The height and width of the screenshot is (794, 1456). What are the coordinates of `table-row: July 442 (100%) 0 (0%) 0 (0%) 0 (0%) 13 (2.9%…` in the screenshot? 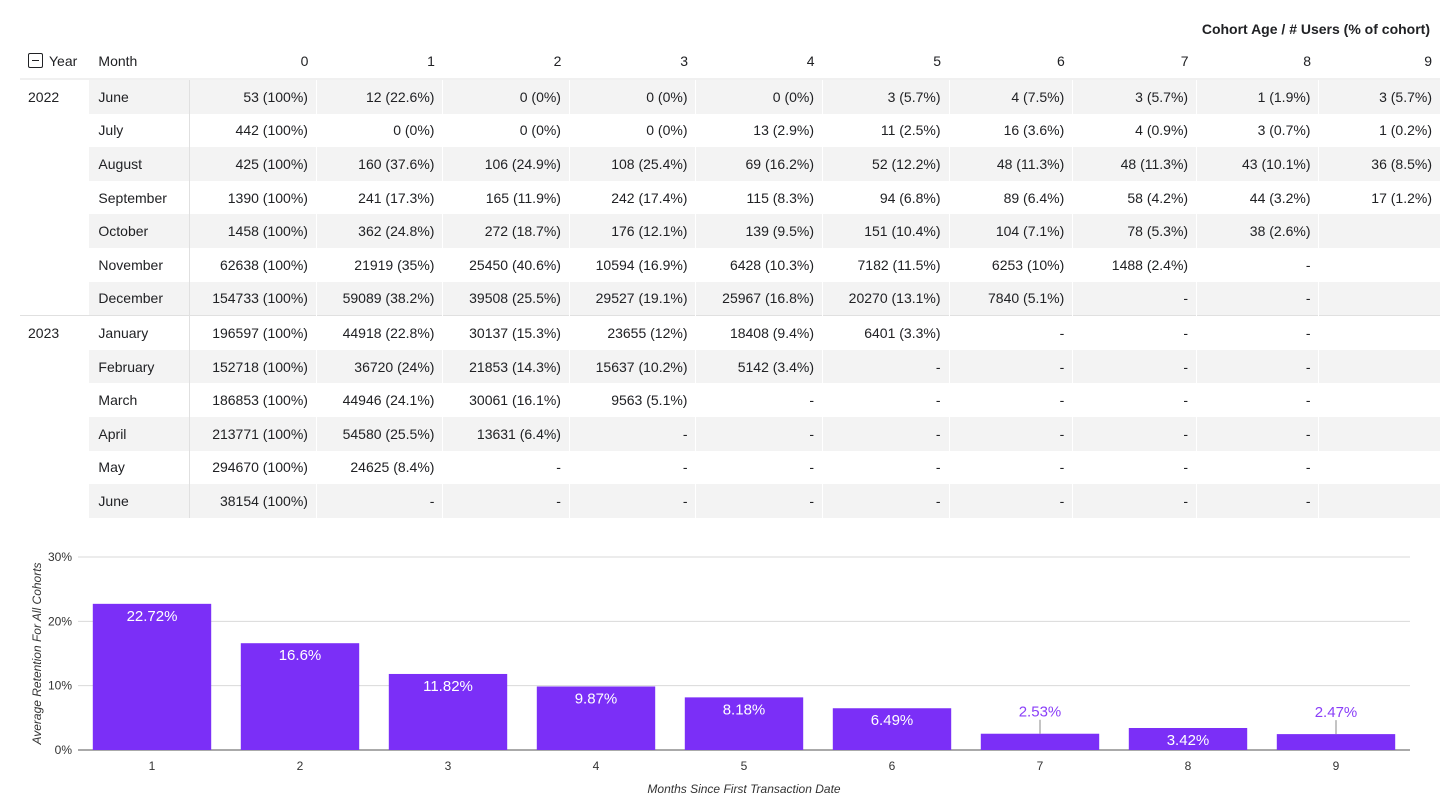 It's located at (730, 130).